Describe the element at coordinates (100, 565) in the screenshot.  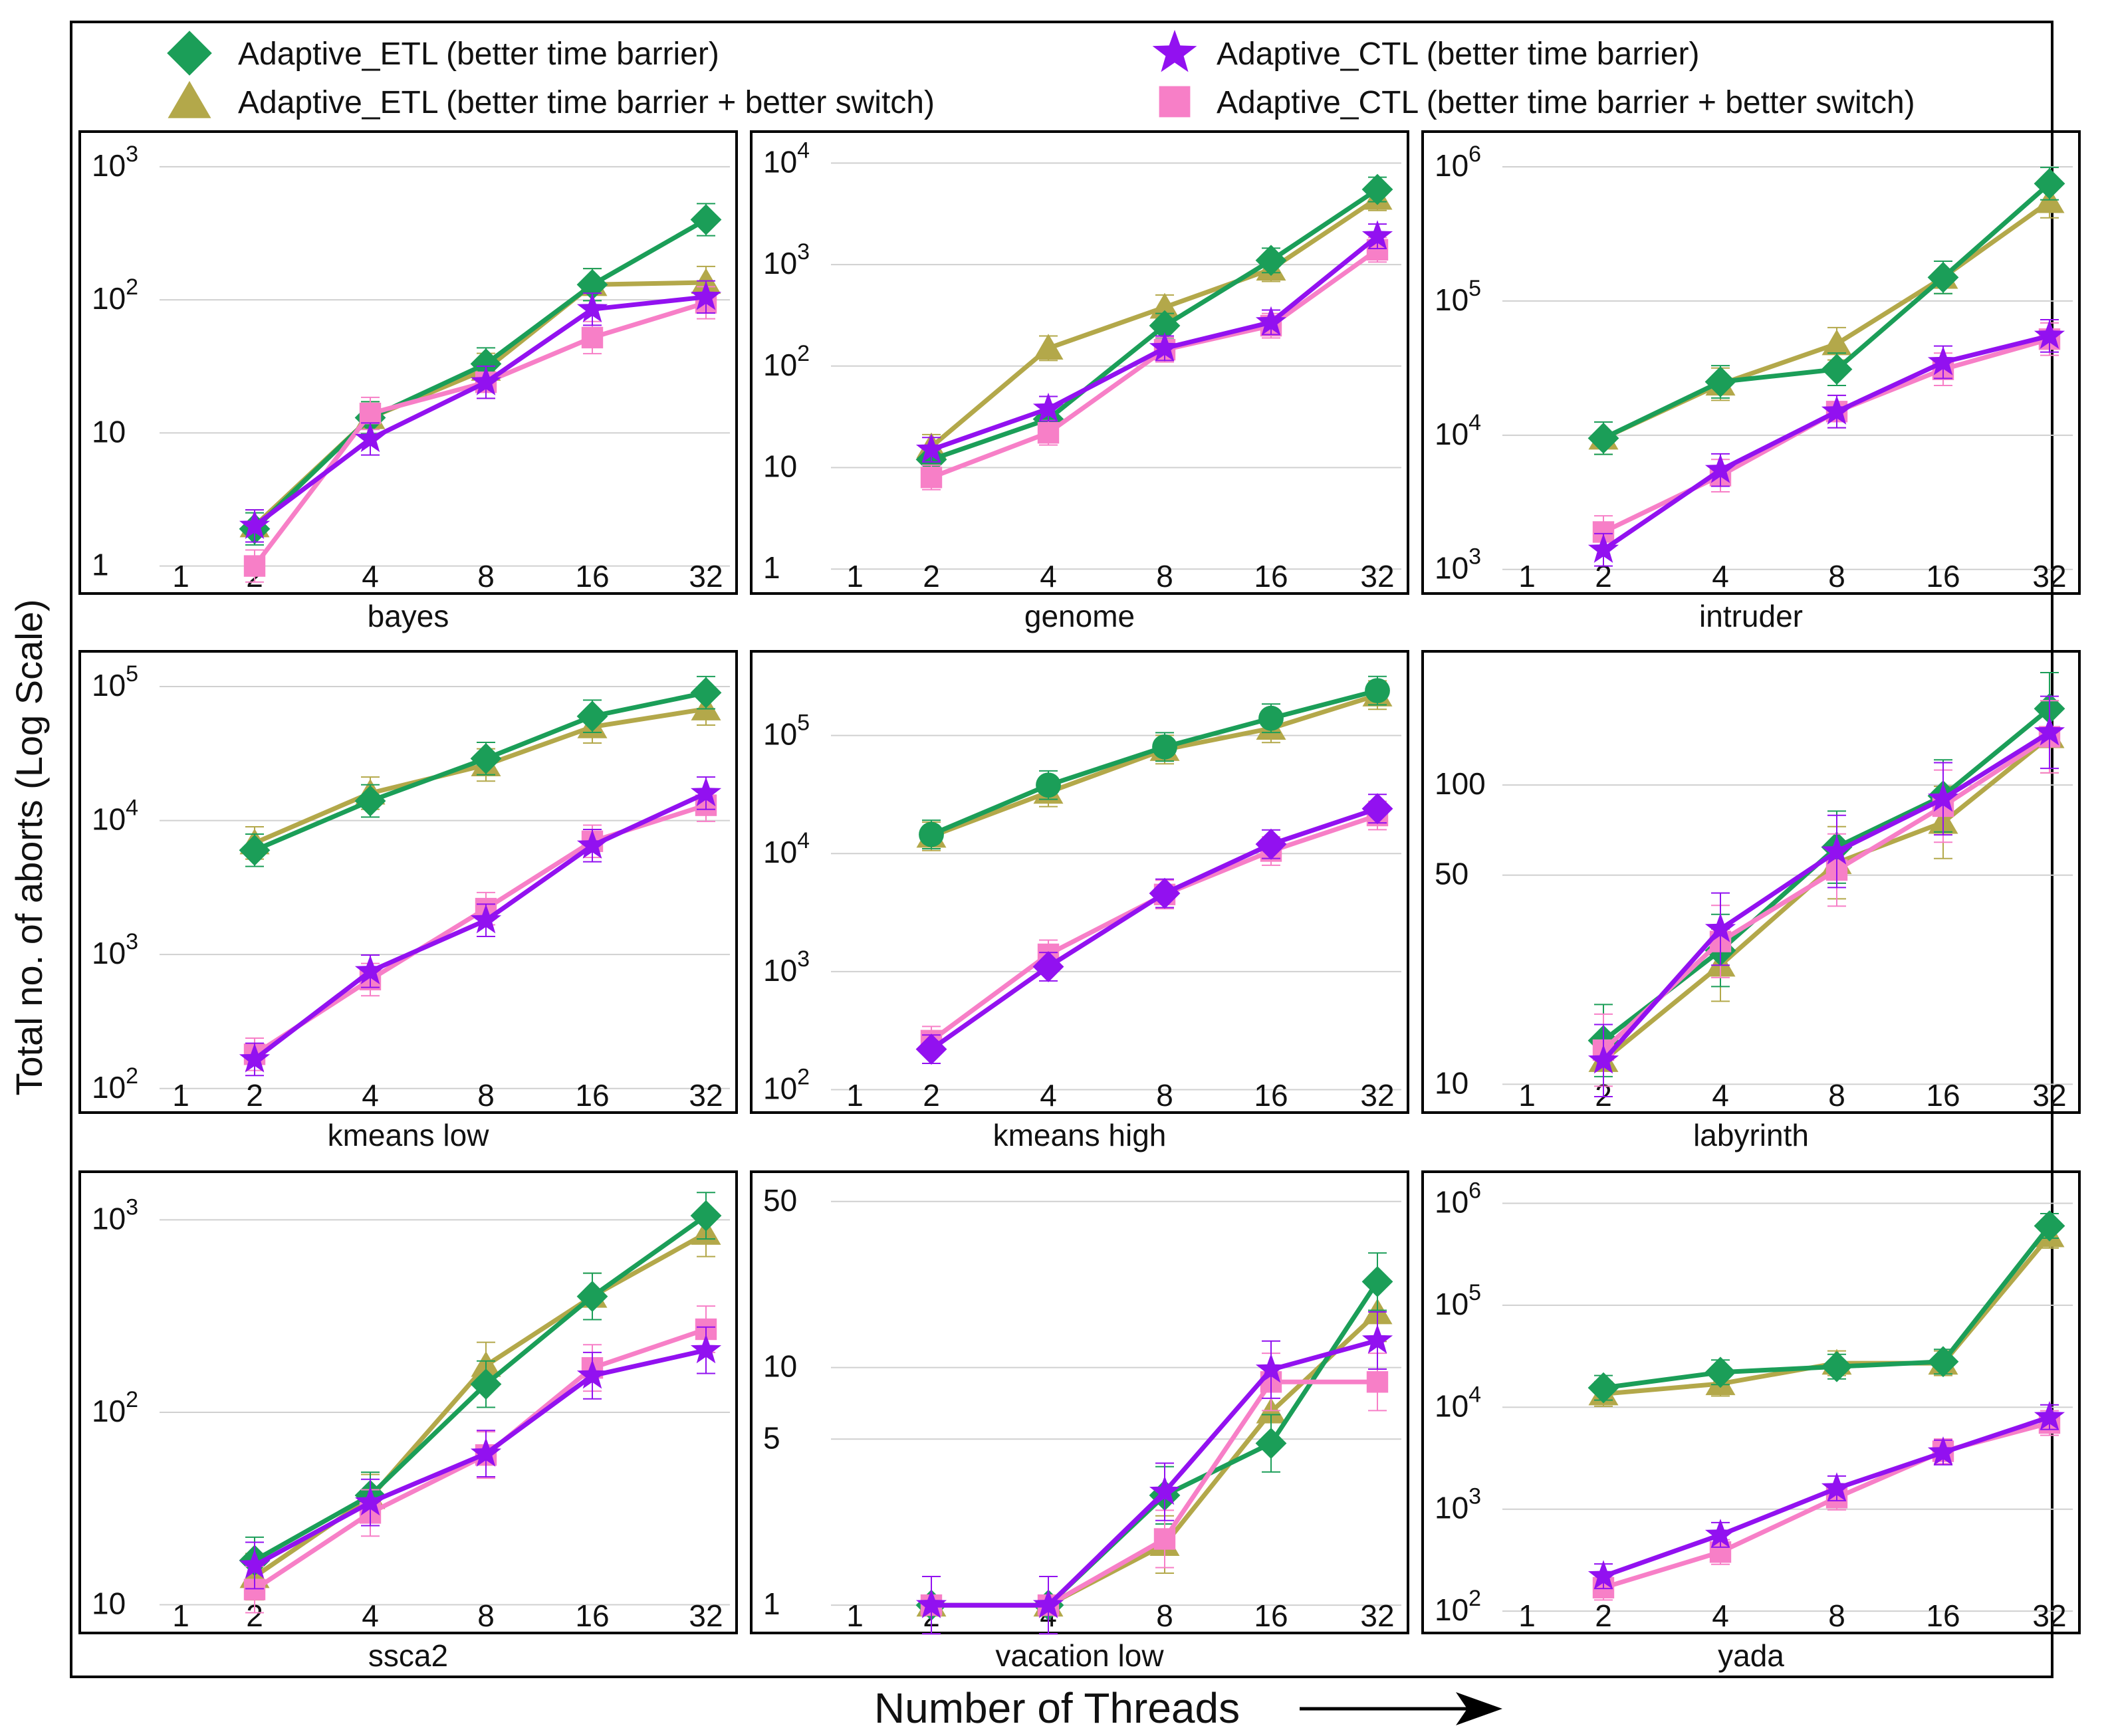
I see `y-tick-label: 1` at that location.